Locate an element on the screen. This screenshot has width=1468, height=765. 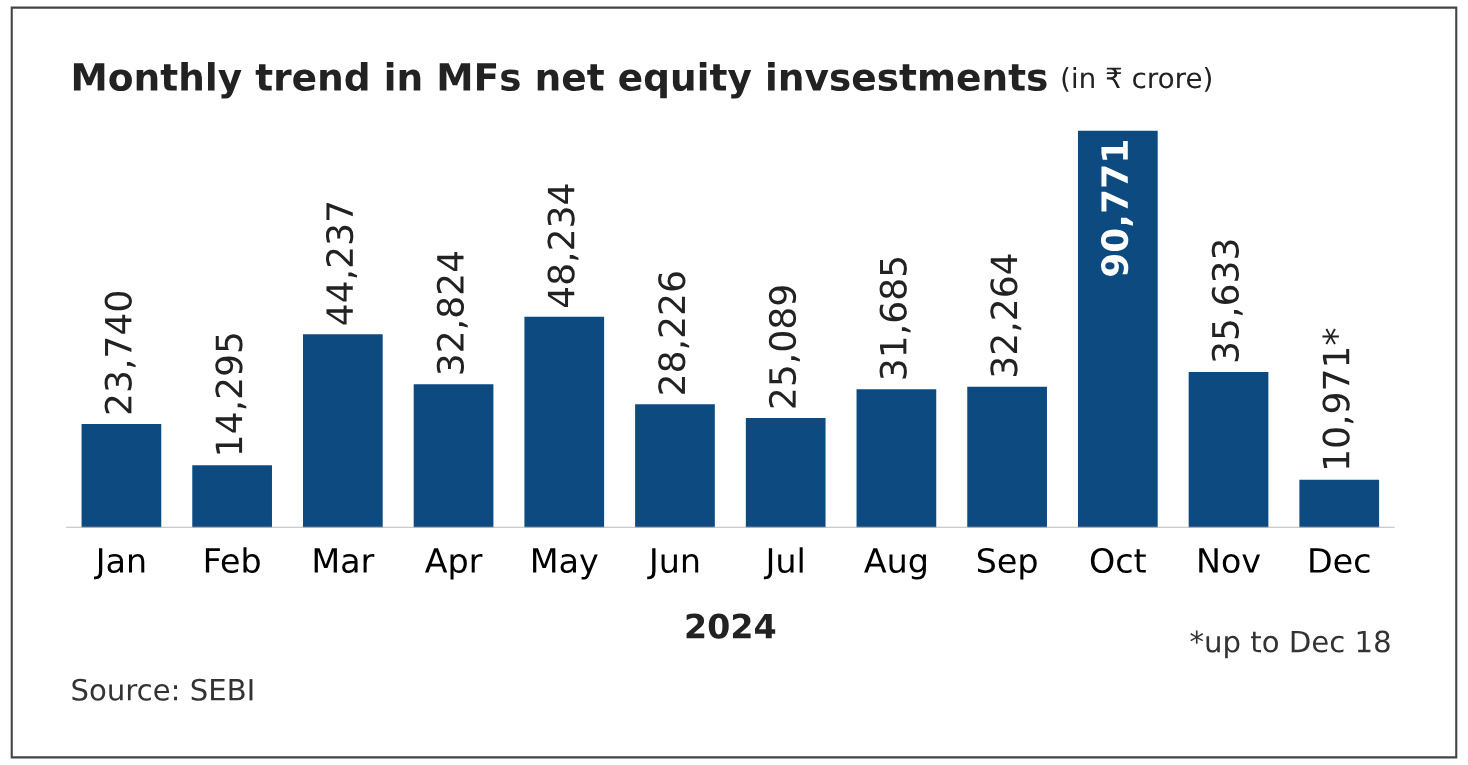
data-label: 35,633 is located at coordinates (1227, 301).